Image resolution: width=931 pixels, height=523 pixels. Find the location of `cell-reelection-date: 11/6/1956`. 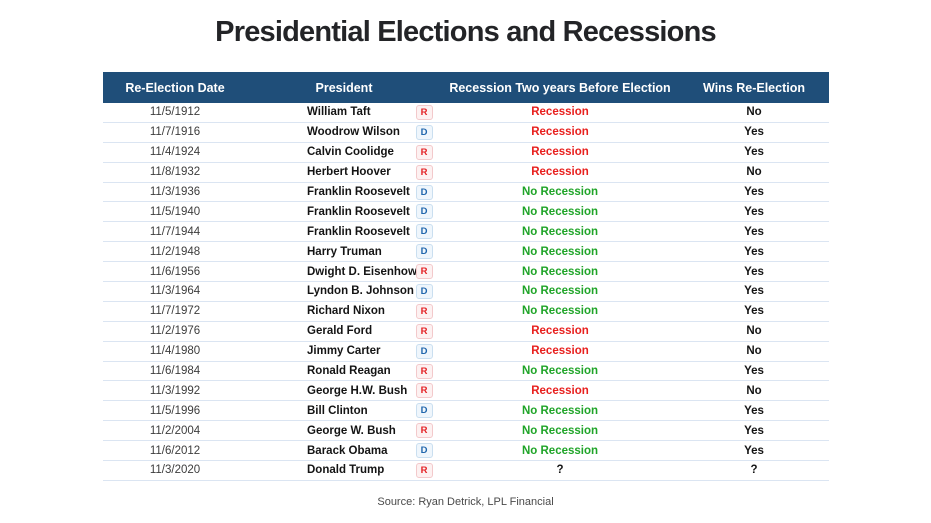

cell-reelection-date: 11/6/1956 is located at coordinates (175, 271).